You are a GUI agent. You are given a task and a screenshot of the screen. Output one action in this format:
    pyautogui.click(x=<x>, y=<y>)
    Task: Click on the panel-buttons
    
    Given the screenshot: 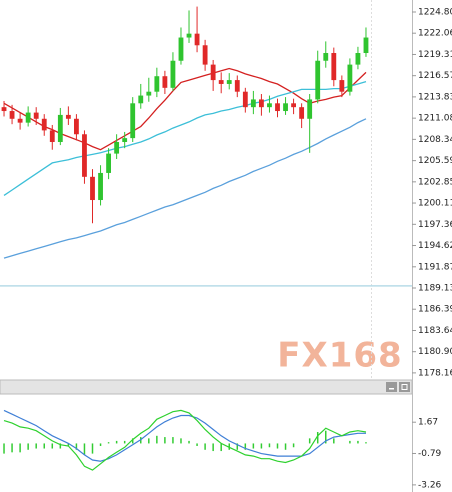 What is the action you would take?
    pyautogui.click(x=398, y=387)
    